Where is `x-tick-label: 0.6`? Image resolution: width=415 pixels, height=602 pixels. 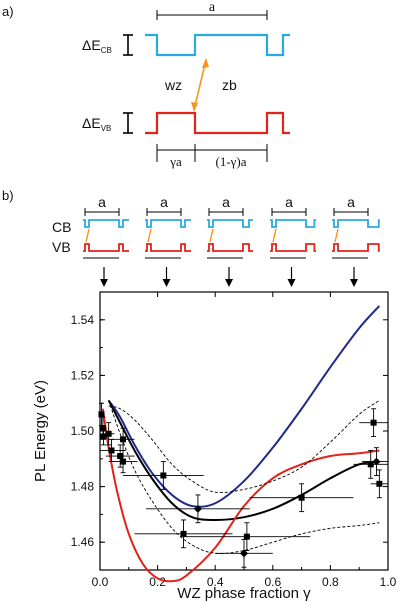 x-tick-label: 0.6 is located at coordinates (272, 582).